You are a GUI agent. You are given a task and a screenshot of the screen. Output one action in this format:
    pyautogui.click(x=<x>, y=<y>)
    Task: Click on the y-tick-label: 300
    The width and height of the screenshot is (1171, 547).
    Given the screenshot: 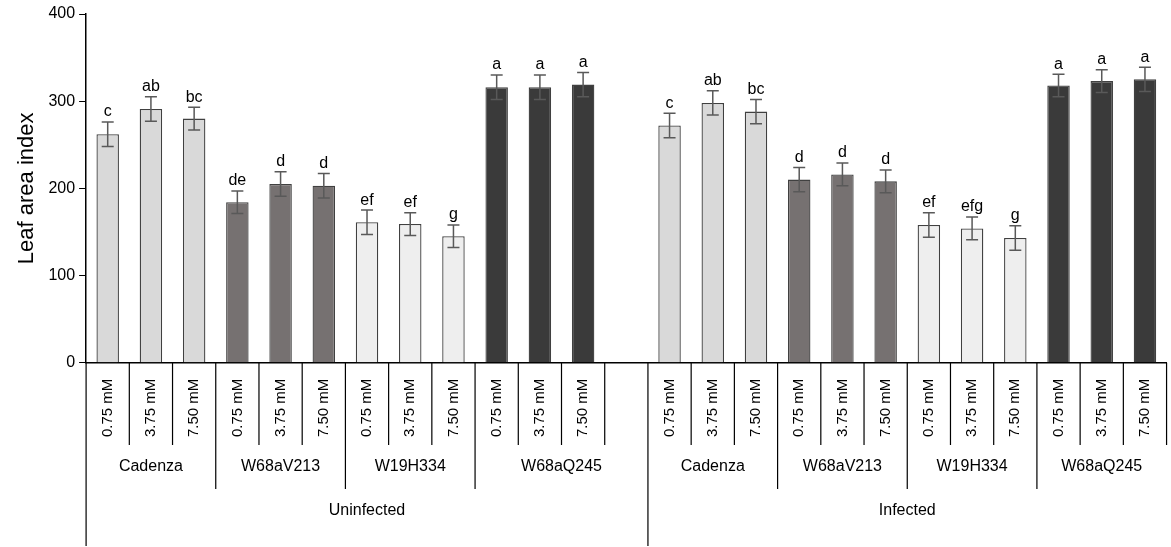 What is the action you would take?
    pyautogui.click(x=62, y=100)
    